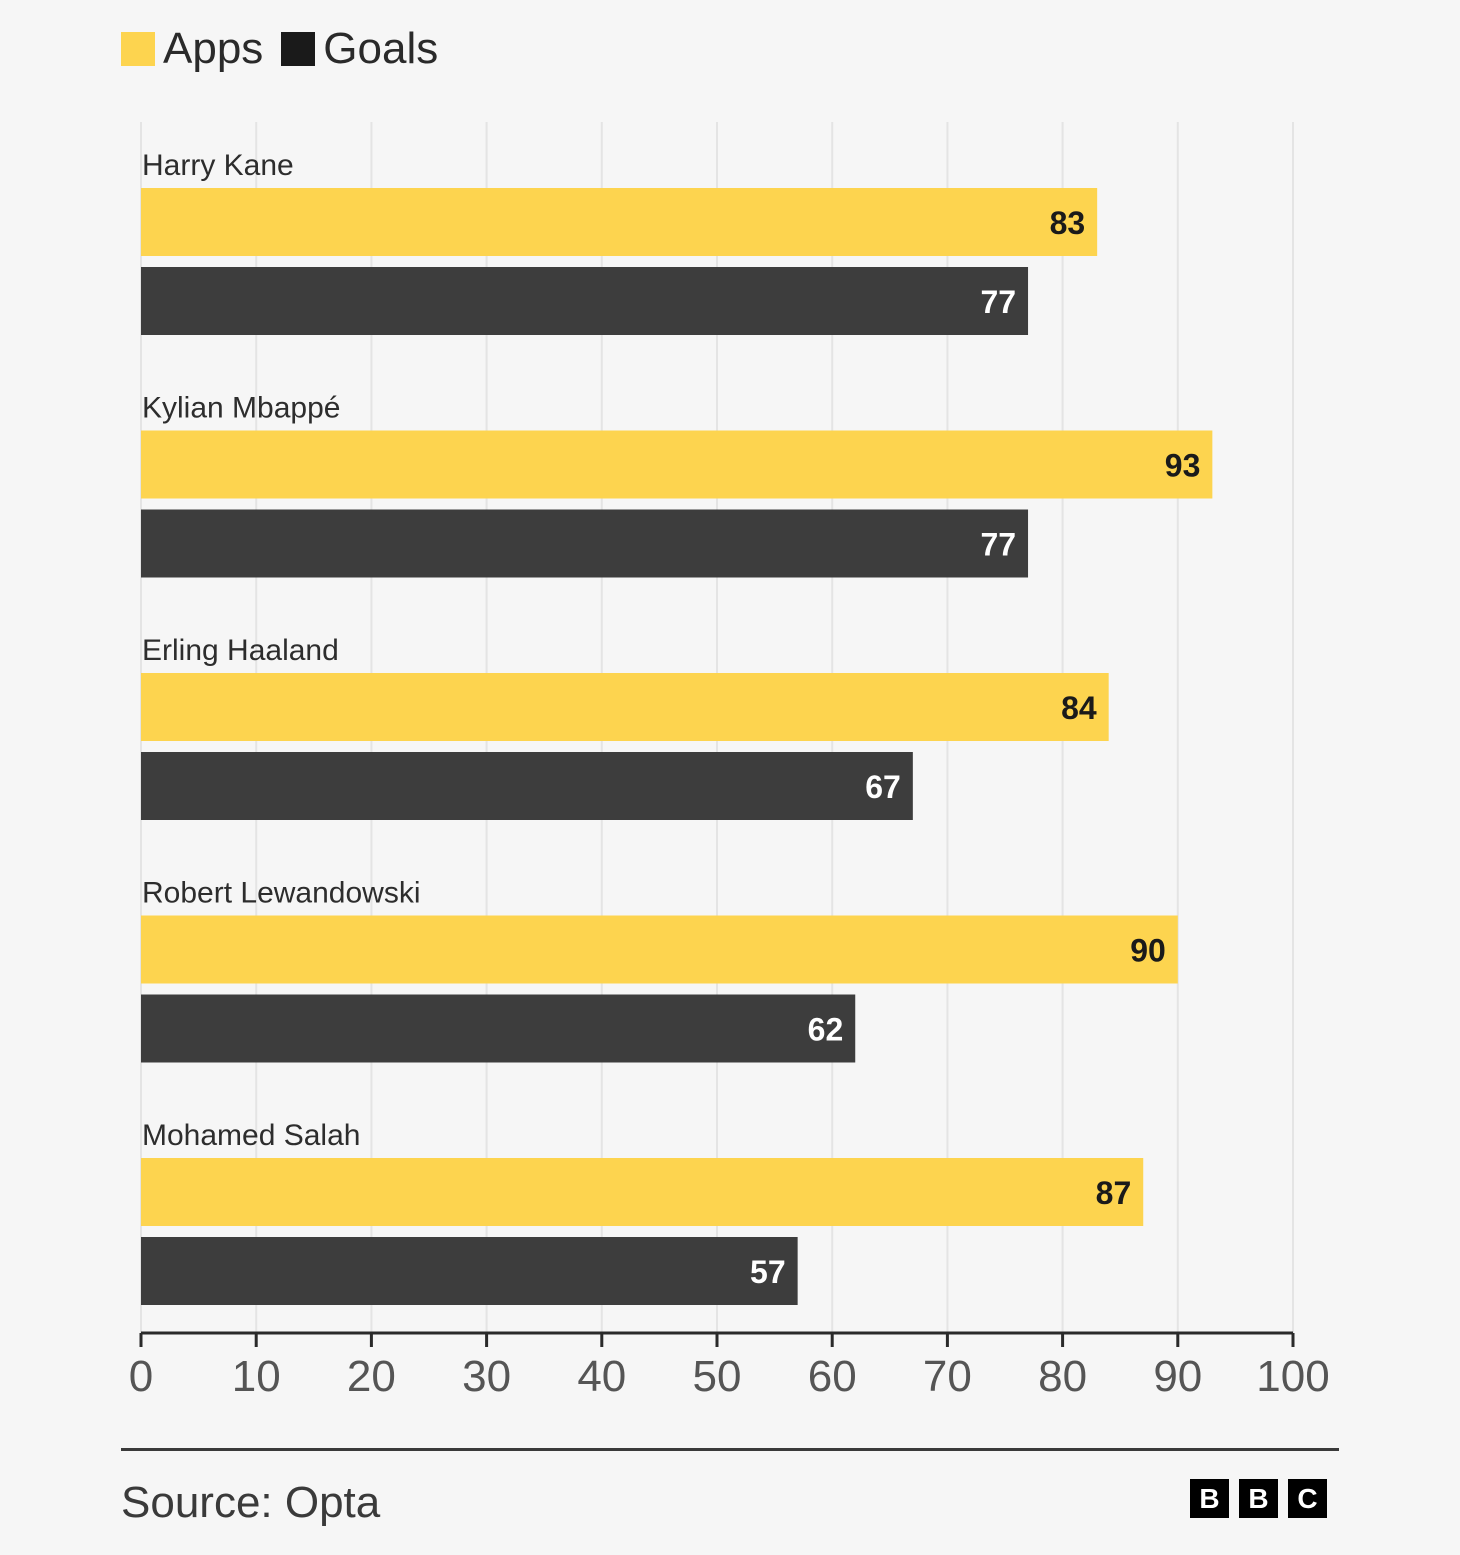 The height and width of the screenshot is (1555, 1460). Describe the element at coordinates (883, 787) in the screenshot. I see `data-label-goals: 67` at that location.